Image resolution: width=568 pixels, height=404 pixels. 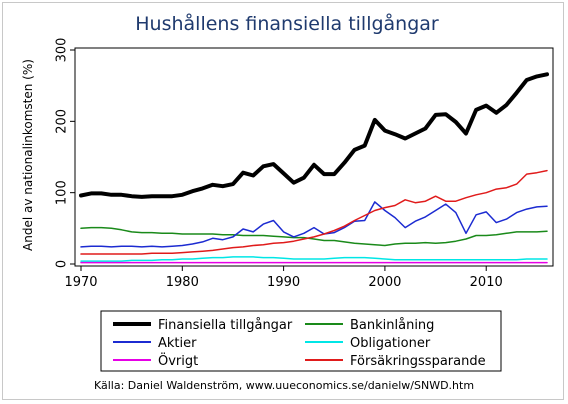 I want to click on y-tick-label: 200, so click(x=62, y=121).